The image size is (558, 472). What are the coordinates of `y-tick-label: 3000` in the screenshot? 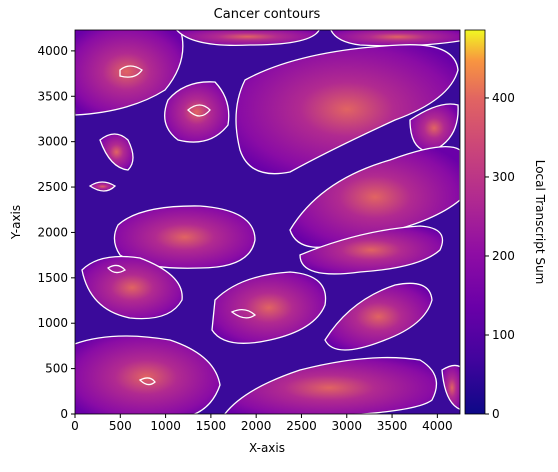 It's located at (52, 142).